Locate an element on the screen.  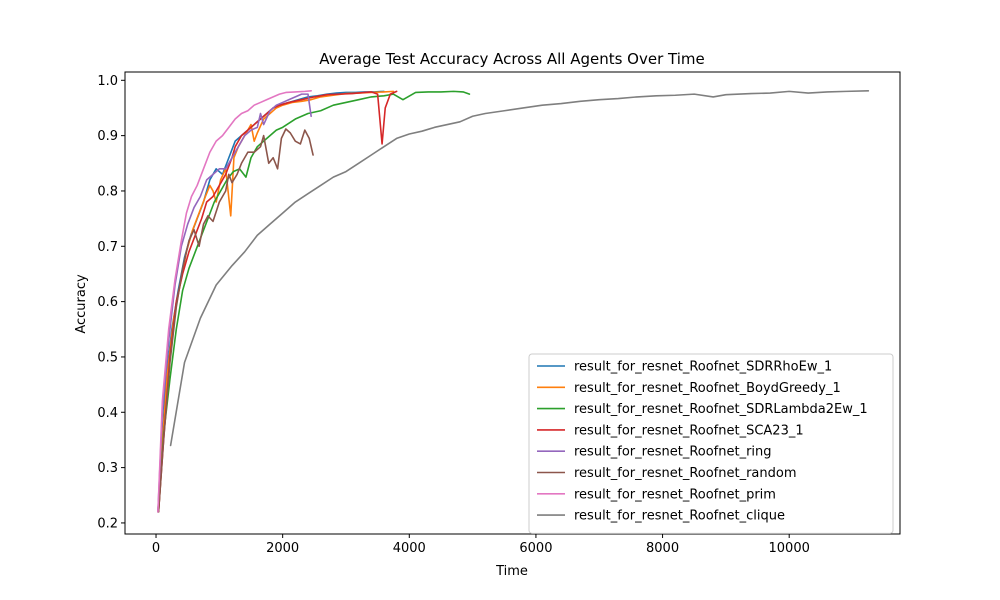
y-tick-label: 0.7 is located at coordinates (107, 247).